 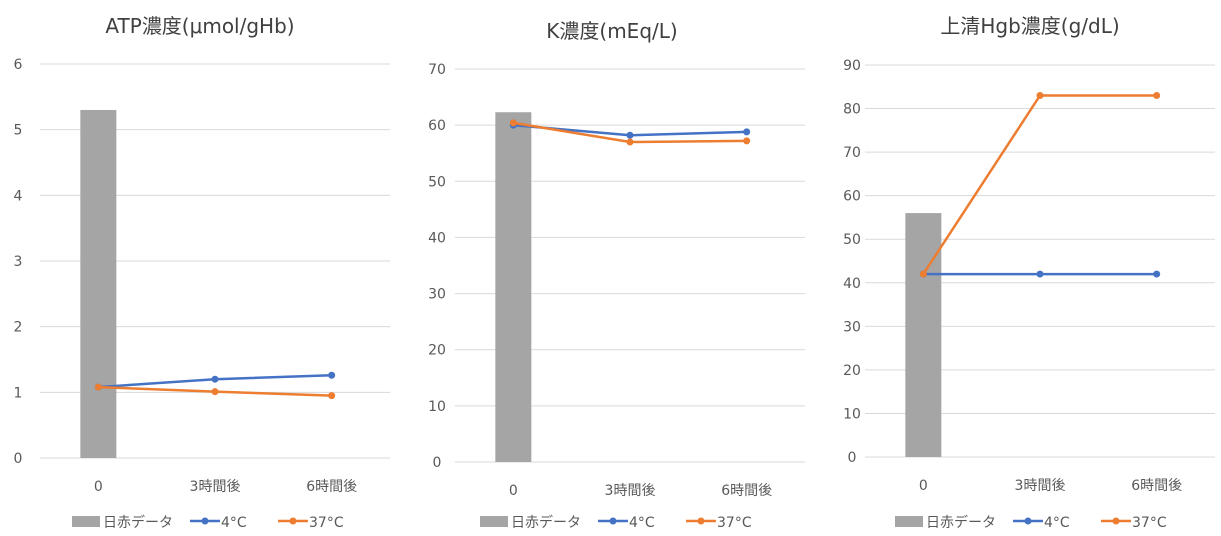 What do you see at coordinates (1156, 486) in the screenshot?
I see `hgb-x-tick-label: 6時間後` at bounding box center [1156, 486].